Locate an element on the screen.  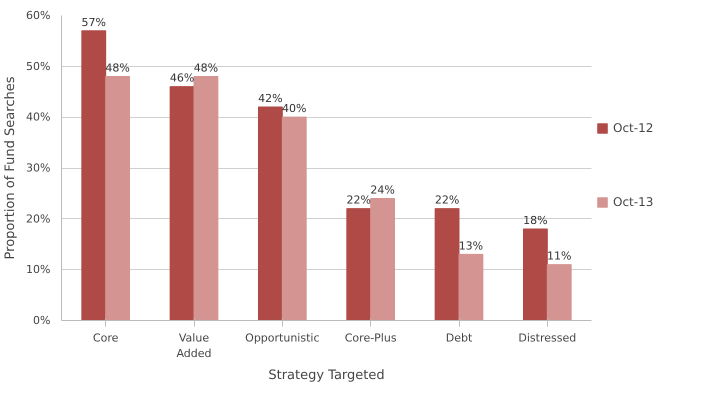
x-tick-label: Core is located at coordinates (105, 338).